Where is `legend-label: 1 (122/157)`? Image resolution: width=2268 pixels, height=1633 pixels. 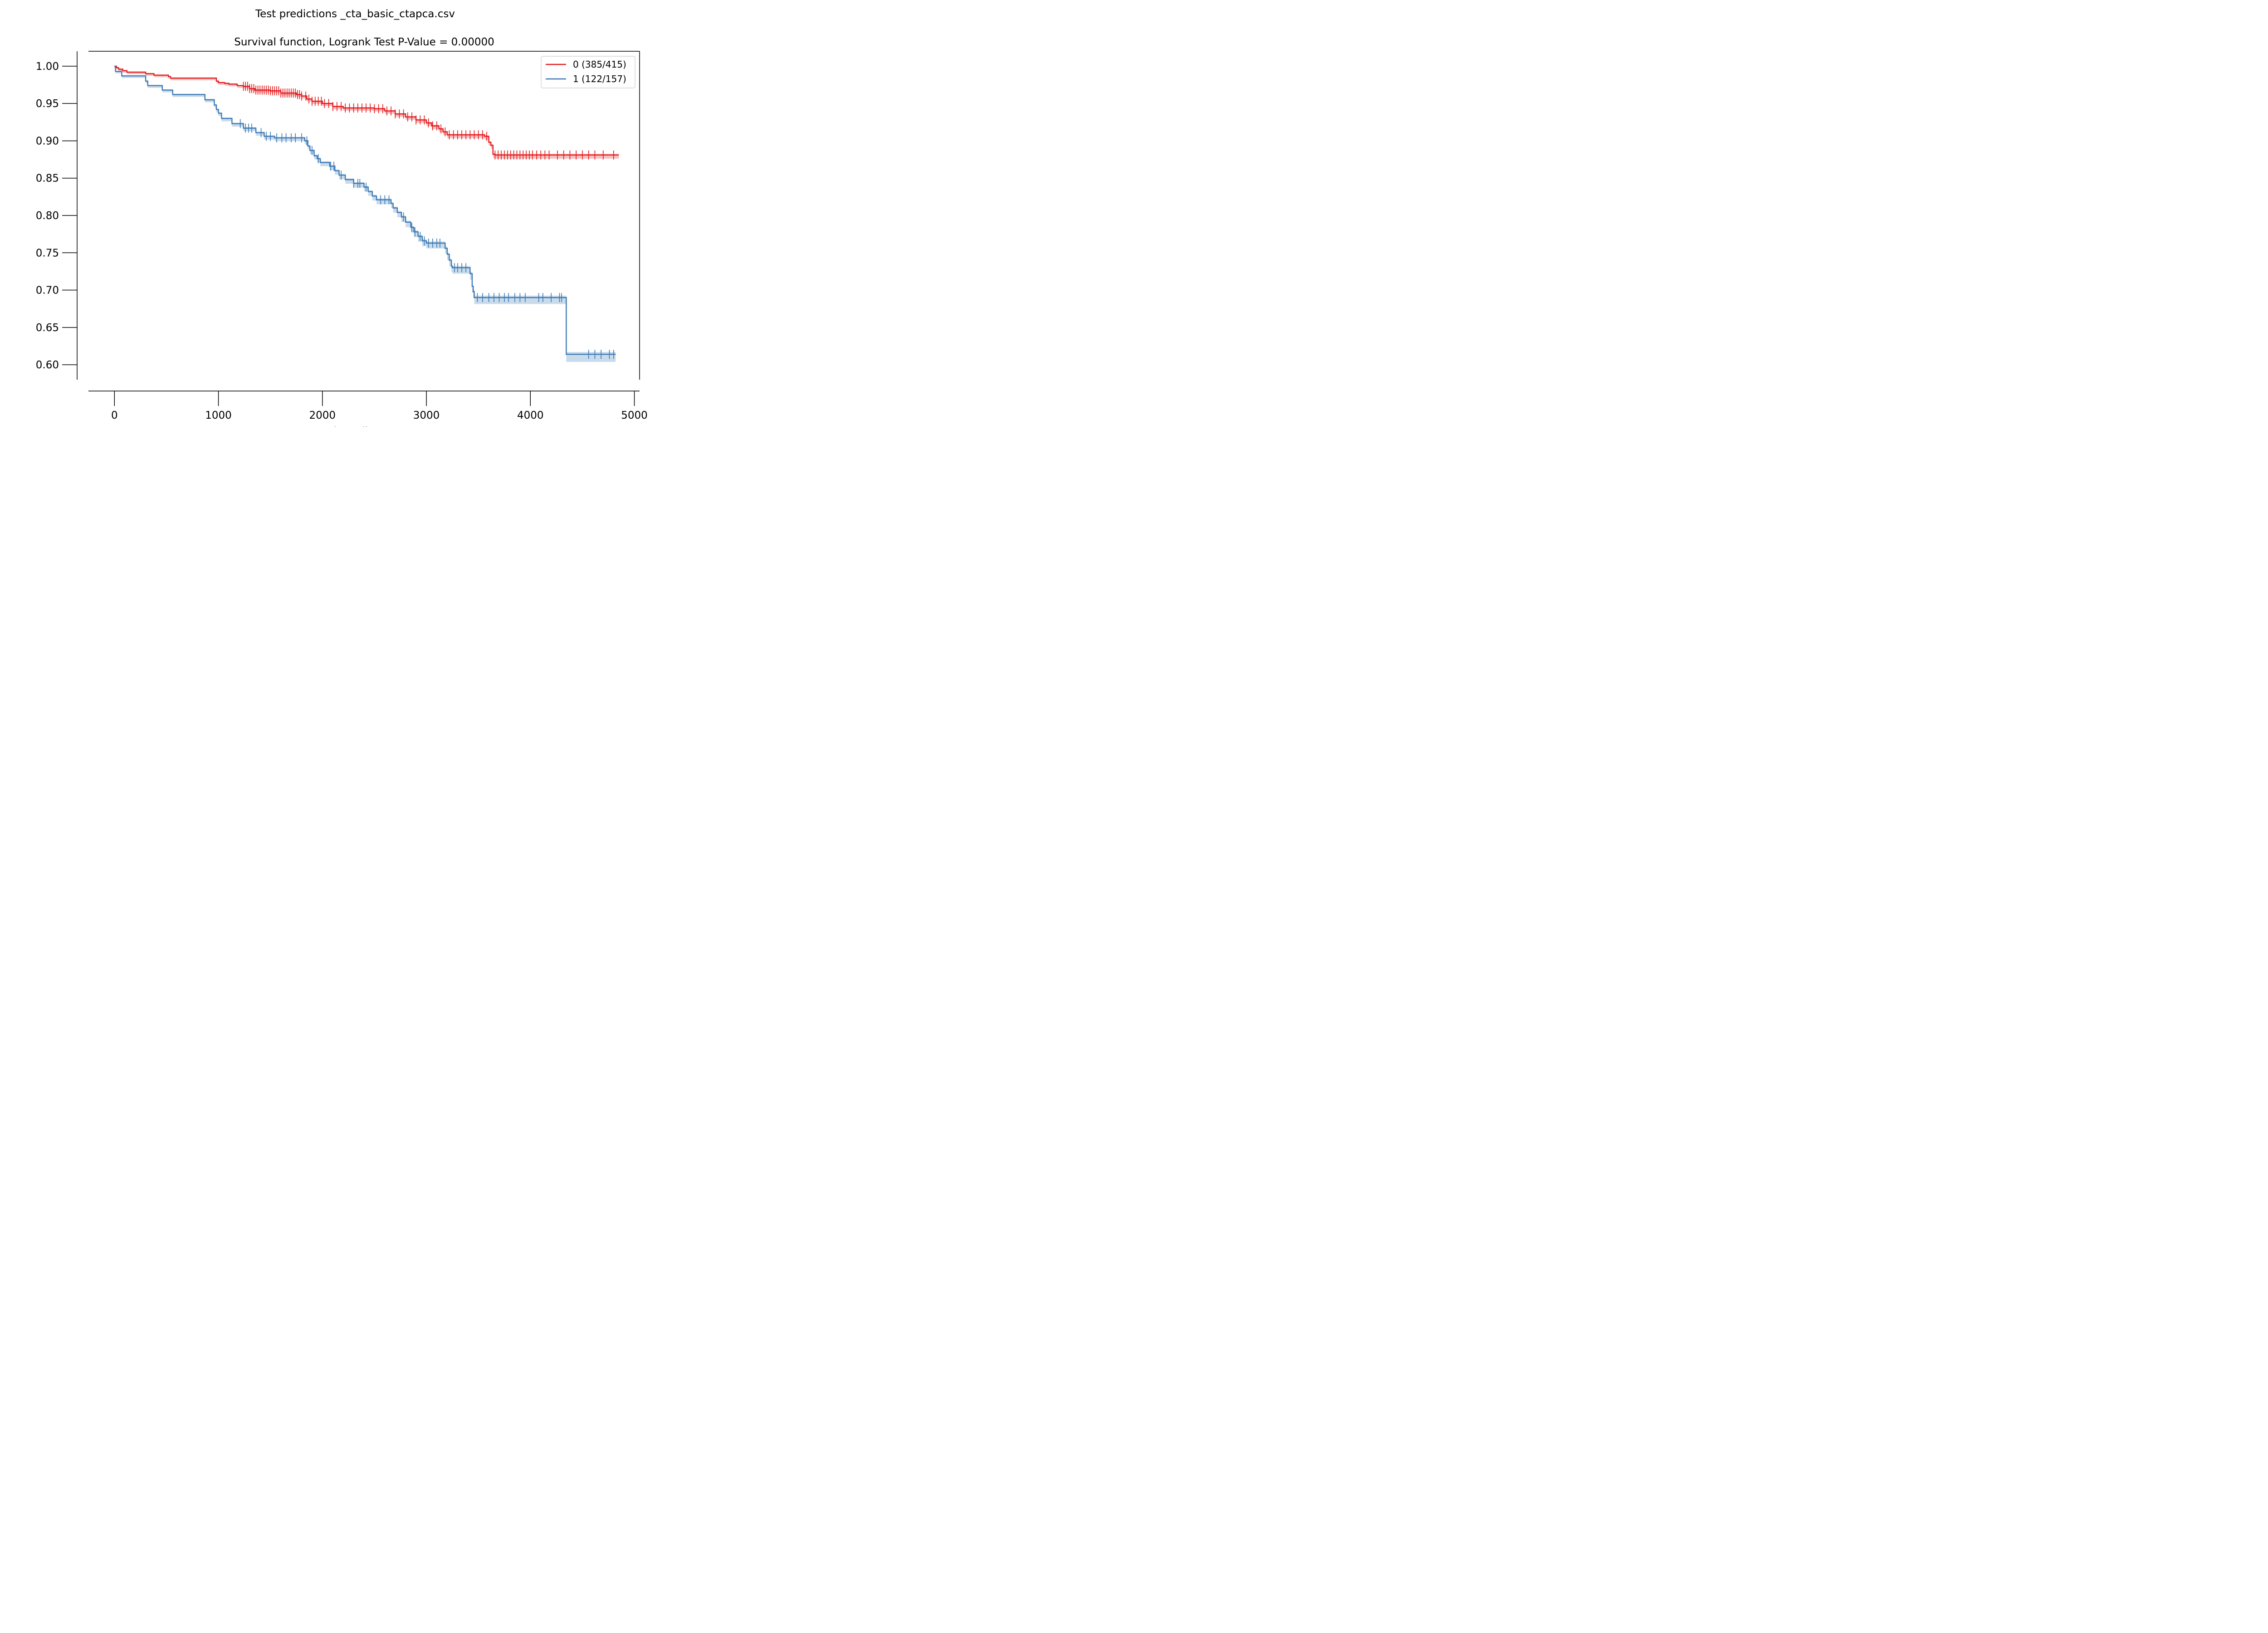 legend-label: 1 (122/157) is located at coordinates (599, 78).